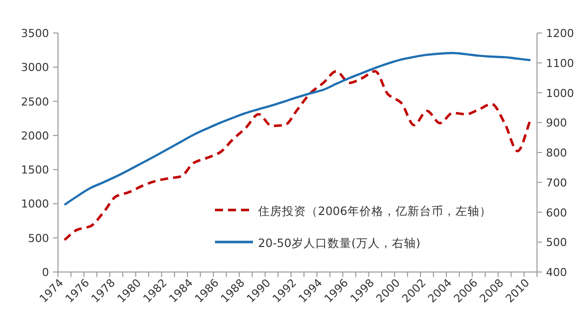 The height and width of the screenshot is (322, 588). What do you see at coordinates (38, 238) in the screenshot?
I see `y-tick-label: 500` at bounding box center [38, 238].